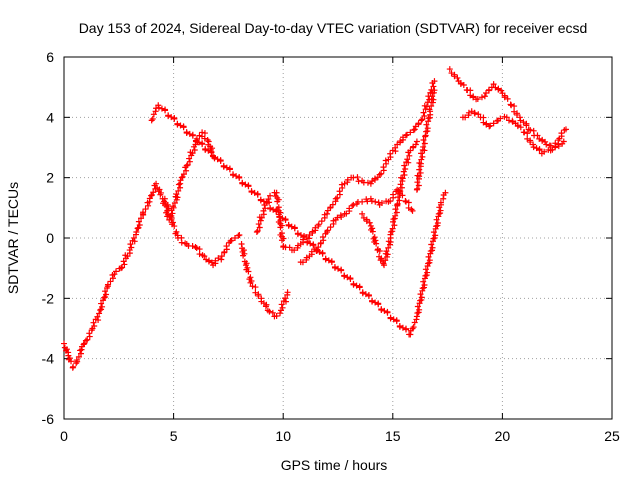 The width and height of the screenshot is (640, 480). What do you see at coordinates (13, 238) in the screenshot?
I see `y-axis-label: SDTVAR / TECUs` at bounding box center [13, 238].